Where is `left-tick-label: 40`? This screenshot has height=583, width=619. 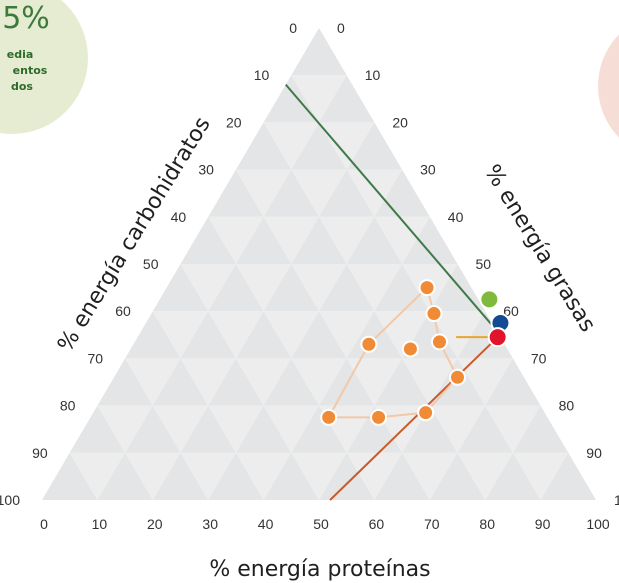 left-tick-label: 40 is located at coordinates (179, 217).